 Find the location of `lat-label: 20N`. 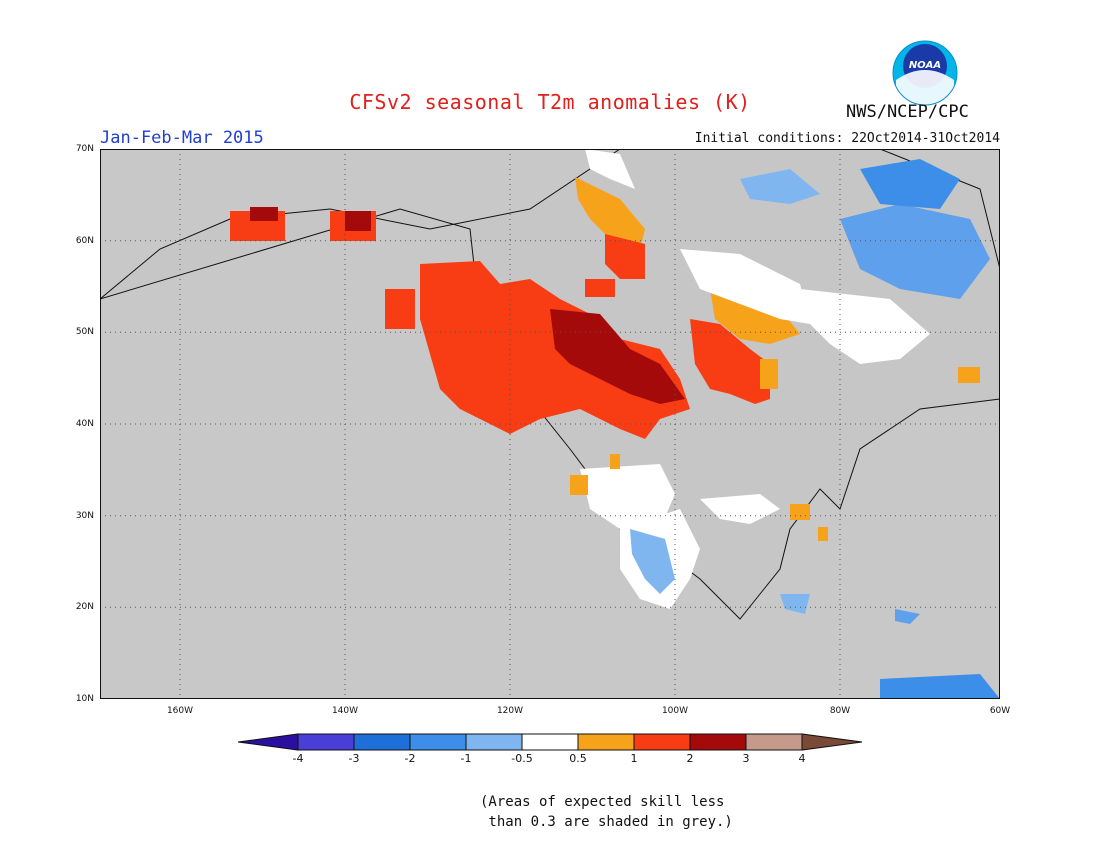

lat-label: 20N is located at coordinates (84, 607).